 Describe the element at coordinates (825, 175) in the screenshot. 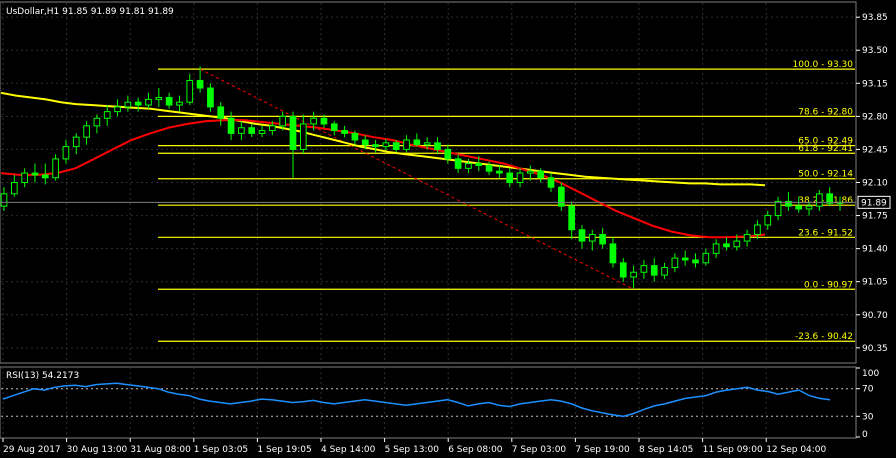

I see `fib-level-label: 50.0 - 92.14` at that location.